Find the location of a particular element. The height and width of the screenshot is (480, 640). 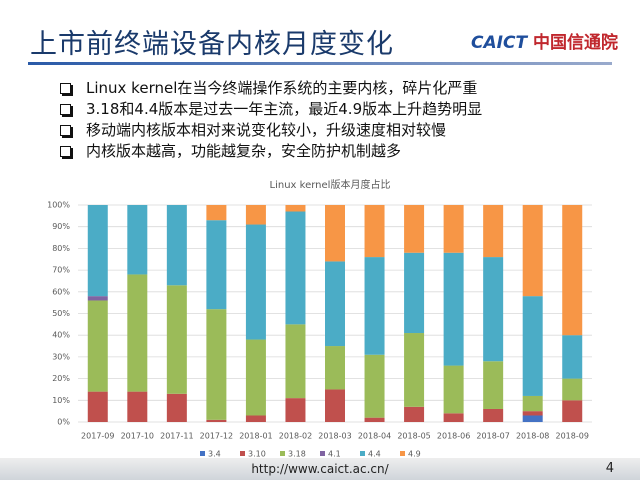

x-tick-label: 2018-08 is located at coordinates (532, 436).